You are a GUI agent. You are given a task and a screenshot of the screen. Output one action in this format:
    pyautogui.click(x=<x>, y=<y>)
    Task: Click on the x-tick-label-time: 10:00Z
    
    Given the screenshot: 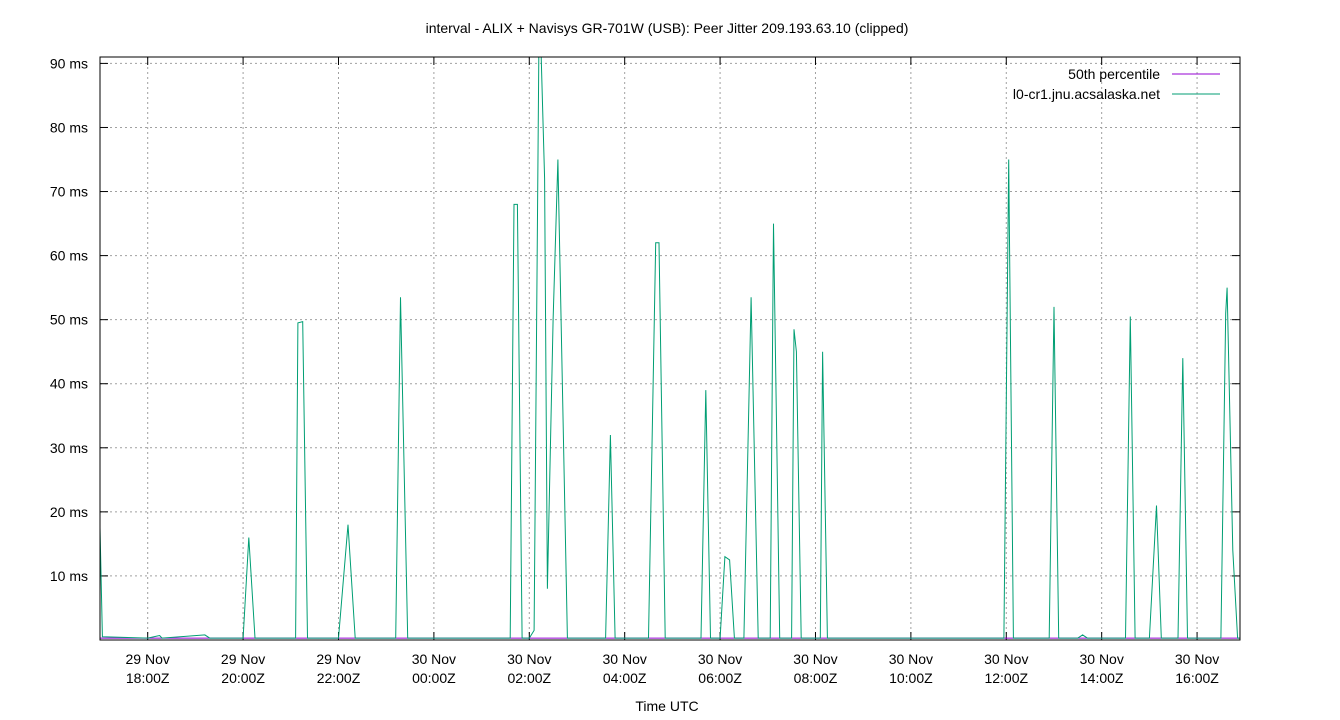 What is the action you would take?
    pyautogui.click(x=911, y=678)
    